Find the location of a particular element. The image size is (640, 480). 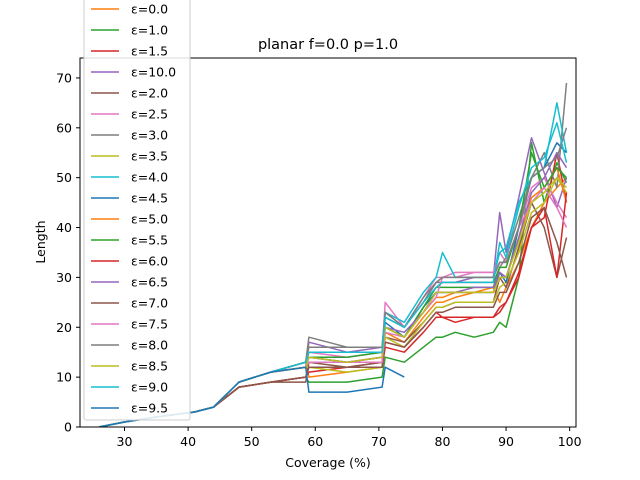

x-tick-label: 40 is located at coordinates (188, 441).